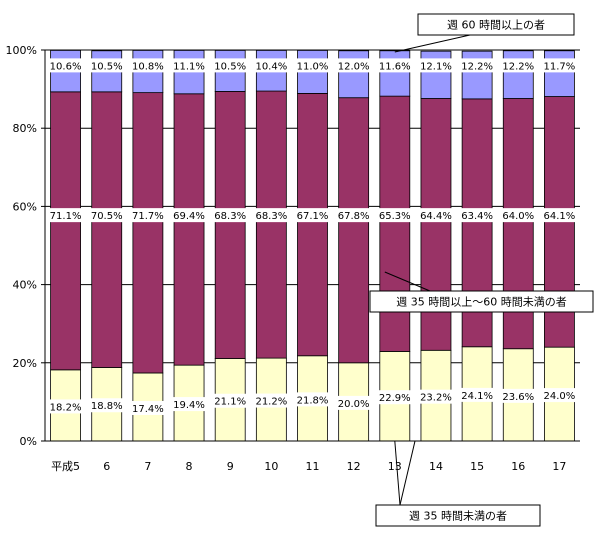 This screenshot has height=537, width=608. What do you see at coordinates (477, 466) in the screenshot?
I see `x-tick-label: 15` at bounding box center [477, 466].